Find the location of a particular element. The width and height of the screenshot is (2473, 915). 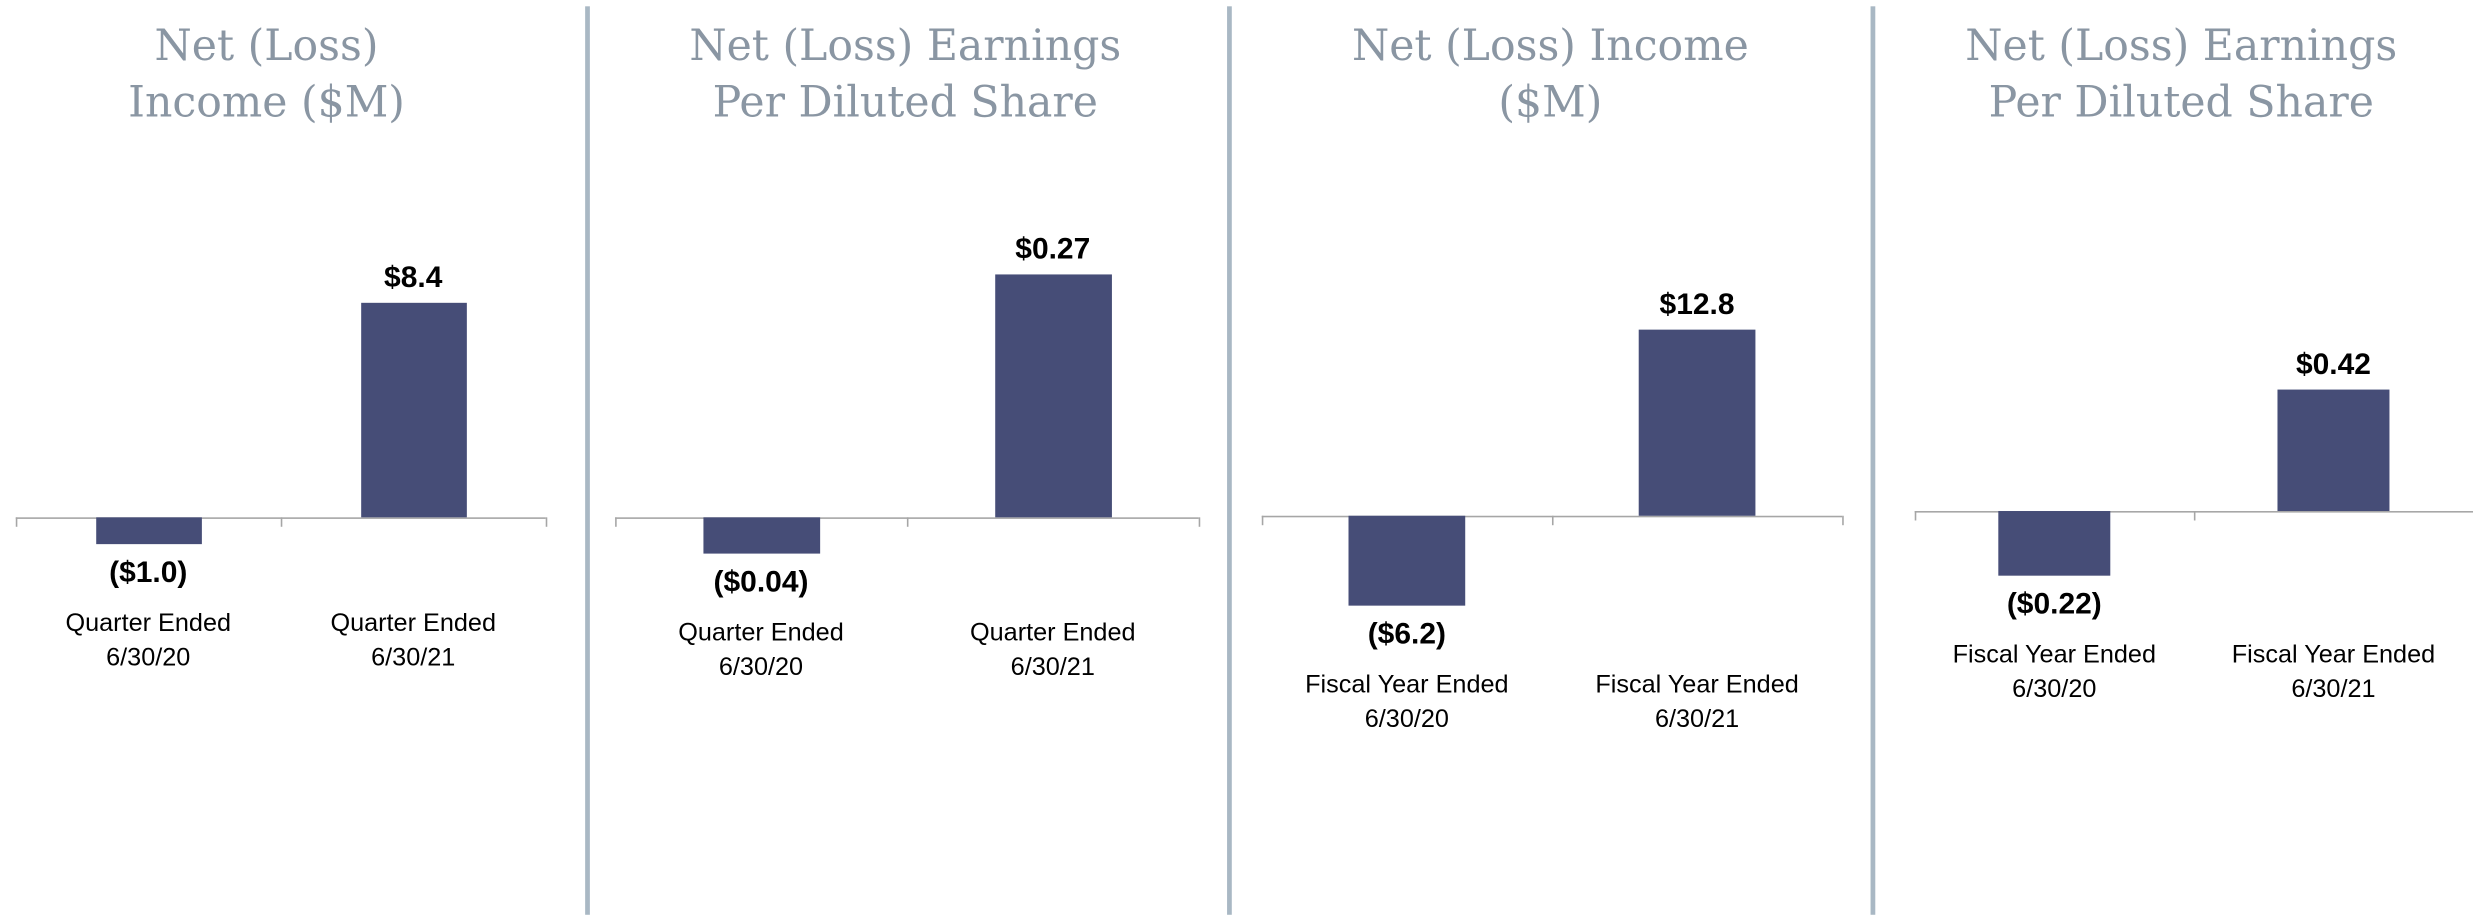

value-label: $12.8 is located at coordinates (1697, 306).